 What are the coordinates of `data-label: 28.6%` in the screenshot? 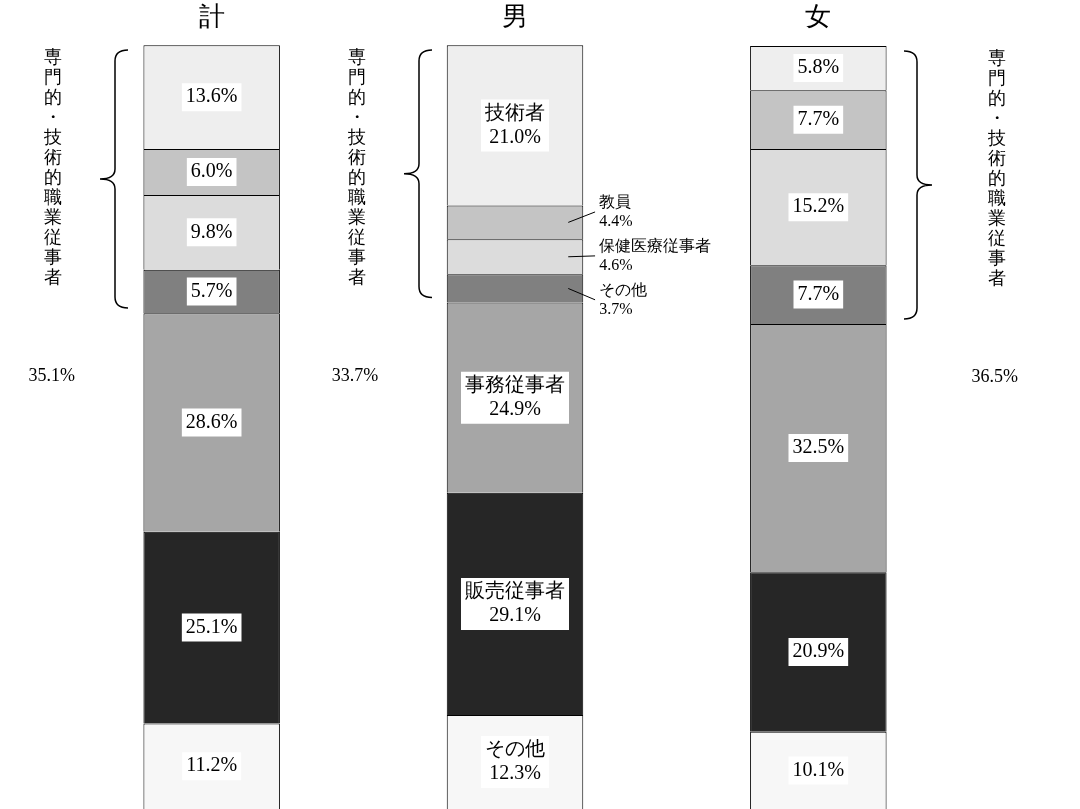 It's located at (211, 420).